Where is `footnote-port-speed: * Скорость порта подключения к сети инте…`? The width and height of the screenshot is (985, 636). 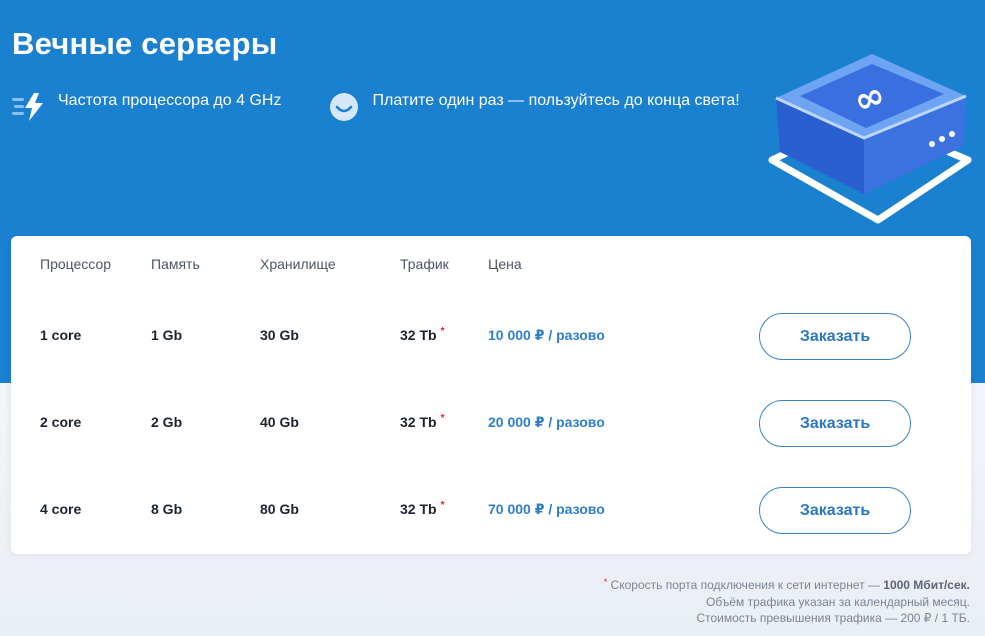
footnote-port-speed: * Скорость порта подключения к сети инте… is located at coordinates (787, 585).